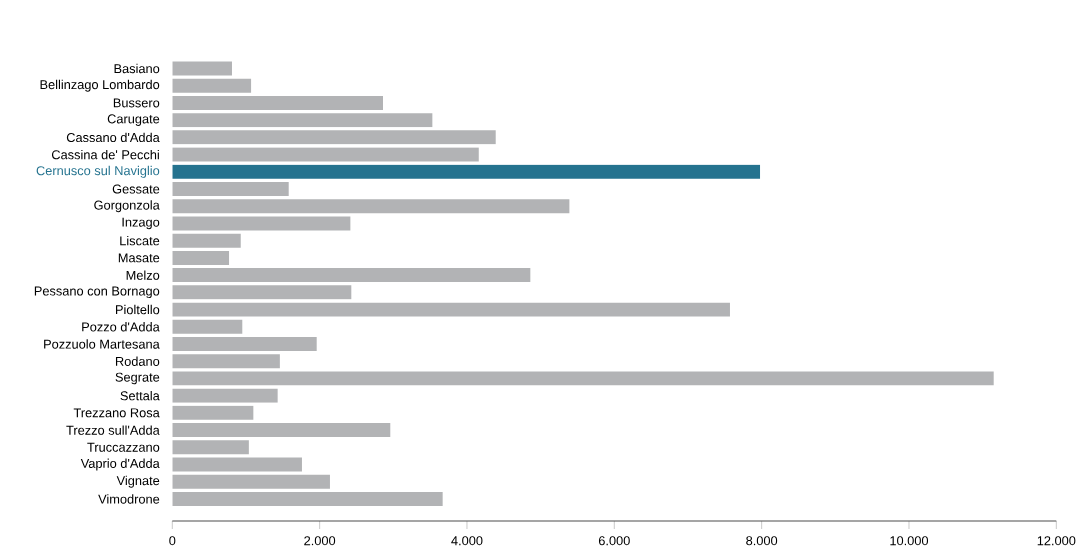  Describe the element at coordinates (762, 541) in the screenshot. I see `x-tick-label: 8.000` at that location.